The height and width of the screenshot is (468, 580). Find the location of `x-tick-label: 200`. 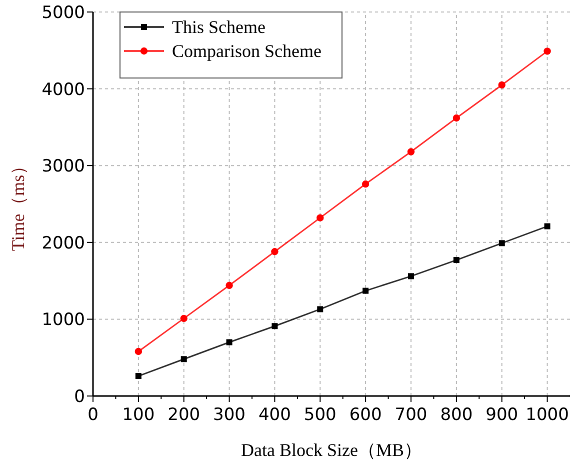

x-tick-label: 200 is located at coordinates (184, 415).